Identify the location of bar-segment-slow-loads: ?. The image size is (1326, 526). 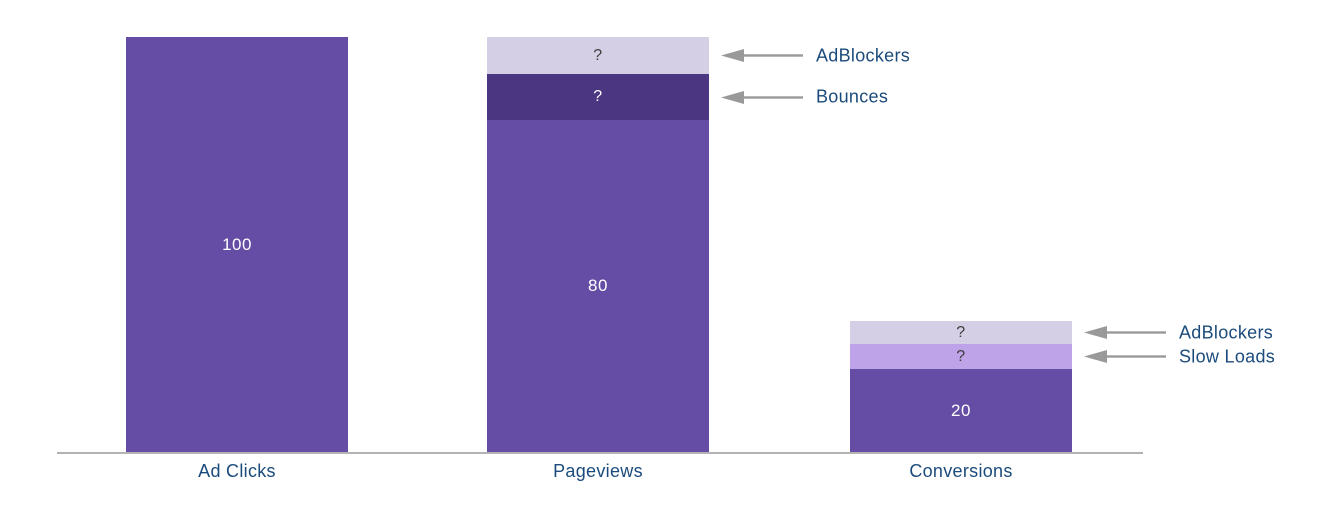
(961, 356).